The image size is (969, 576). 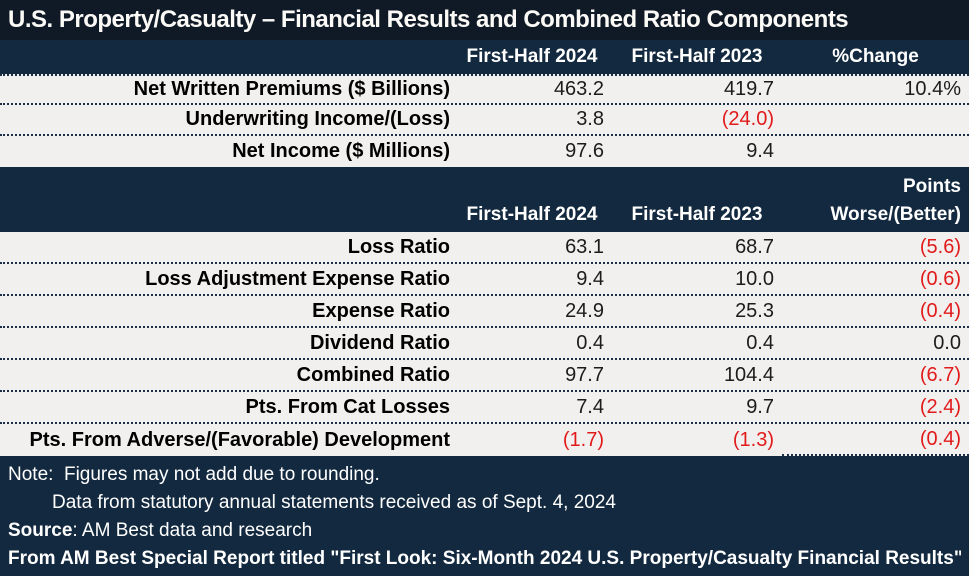 I want to click on value-cell: (1.3), so click(x=753, y=439).